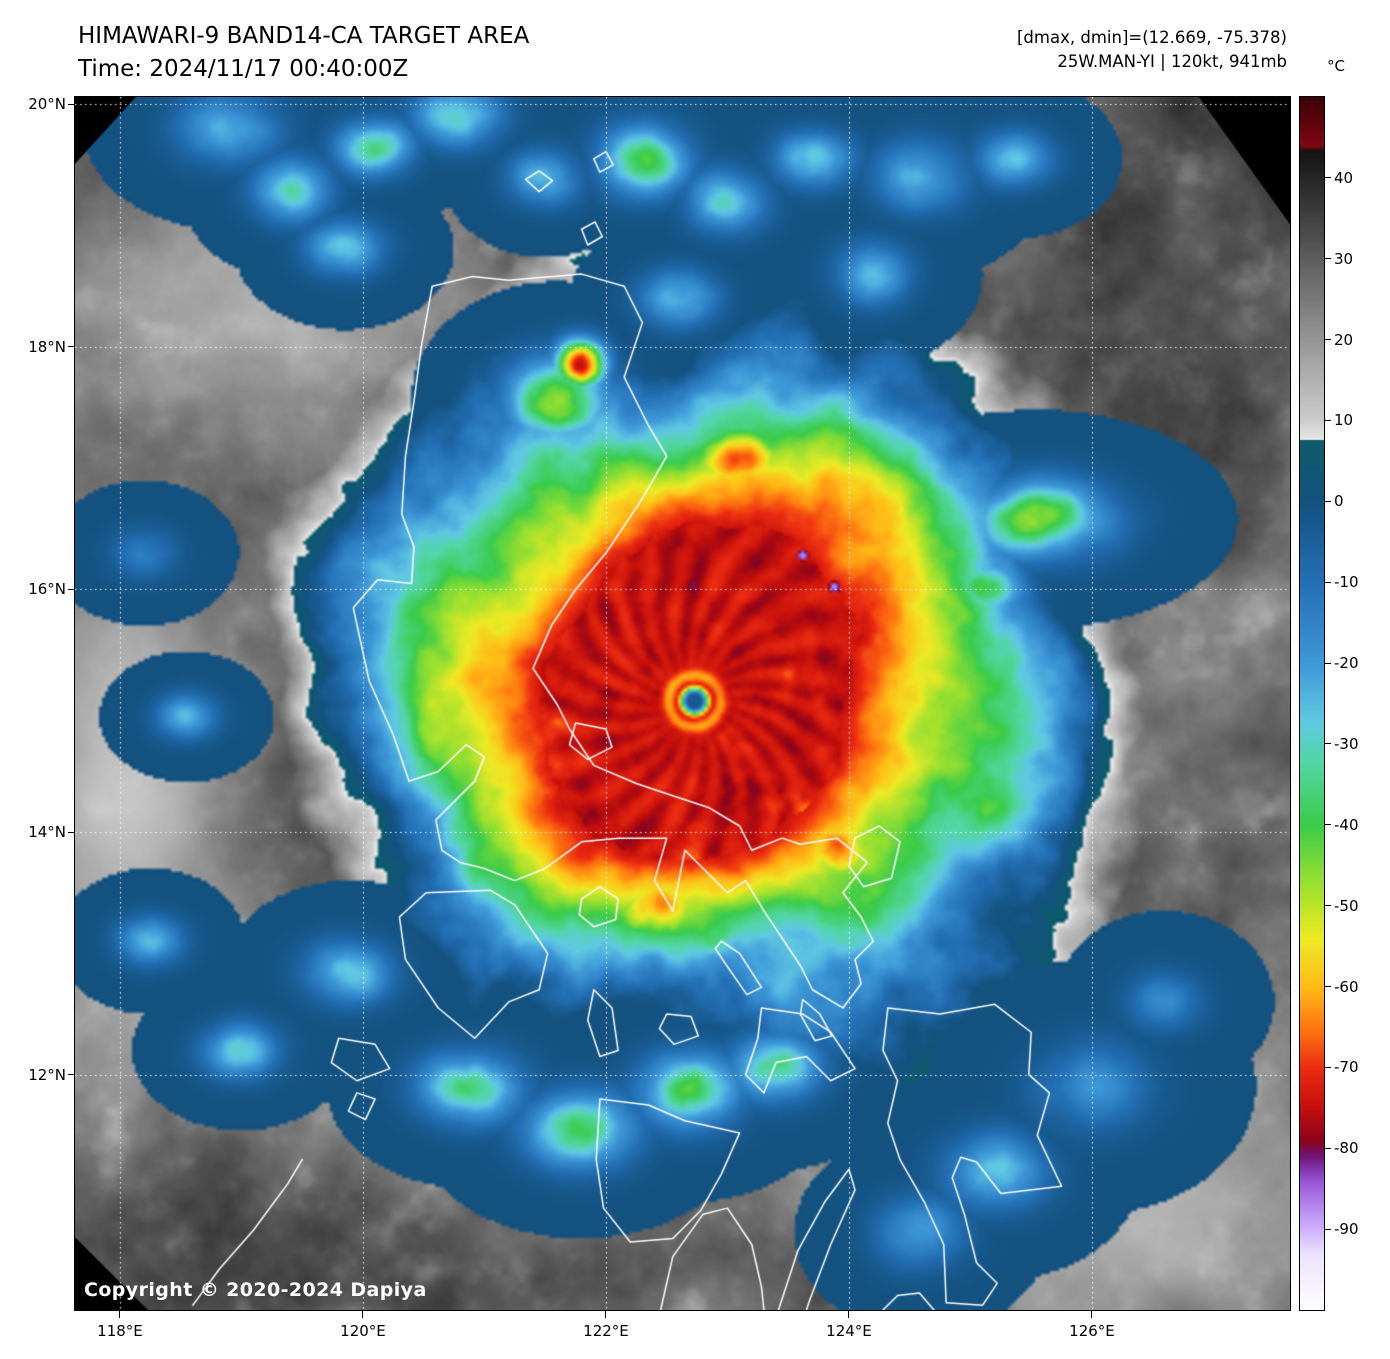 The width and height of the screenshot is (1390, 1359). What do you see at coordinates (1346, 1148) in the screenshot?
I see `colorbar-tick-label: -80` at bounding box center [1346, 1148].